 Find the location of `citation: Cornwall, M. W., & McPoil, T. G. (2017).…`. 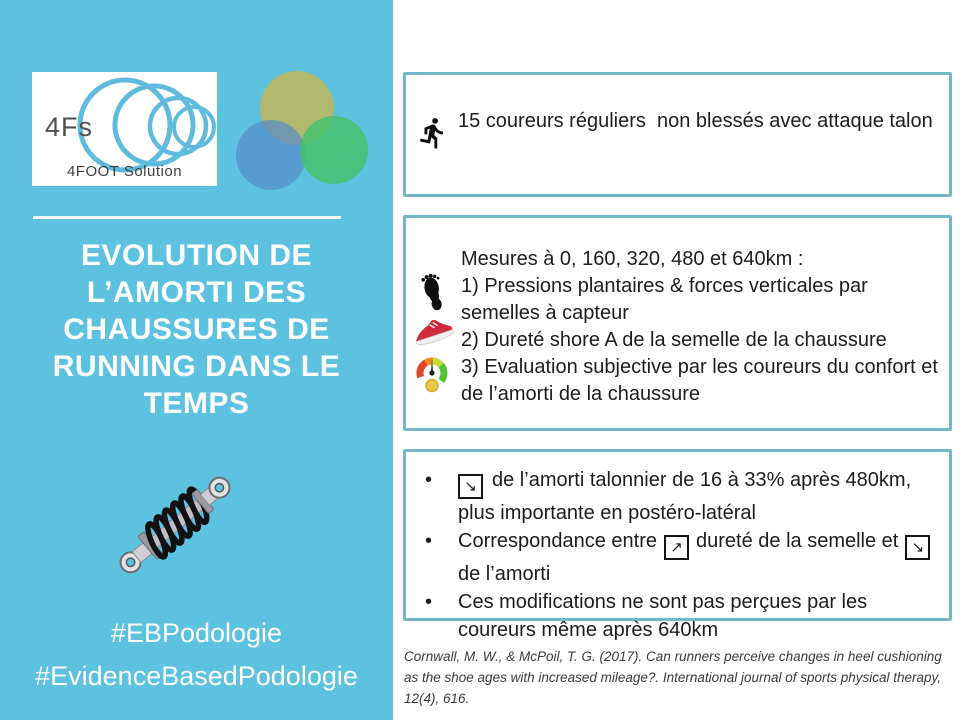

citation: Cornwall, M. W., & McPoil, T. G. (2017).… is located at coordinates (673, 677).